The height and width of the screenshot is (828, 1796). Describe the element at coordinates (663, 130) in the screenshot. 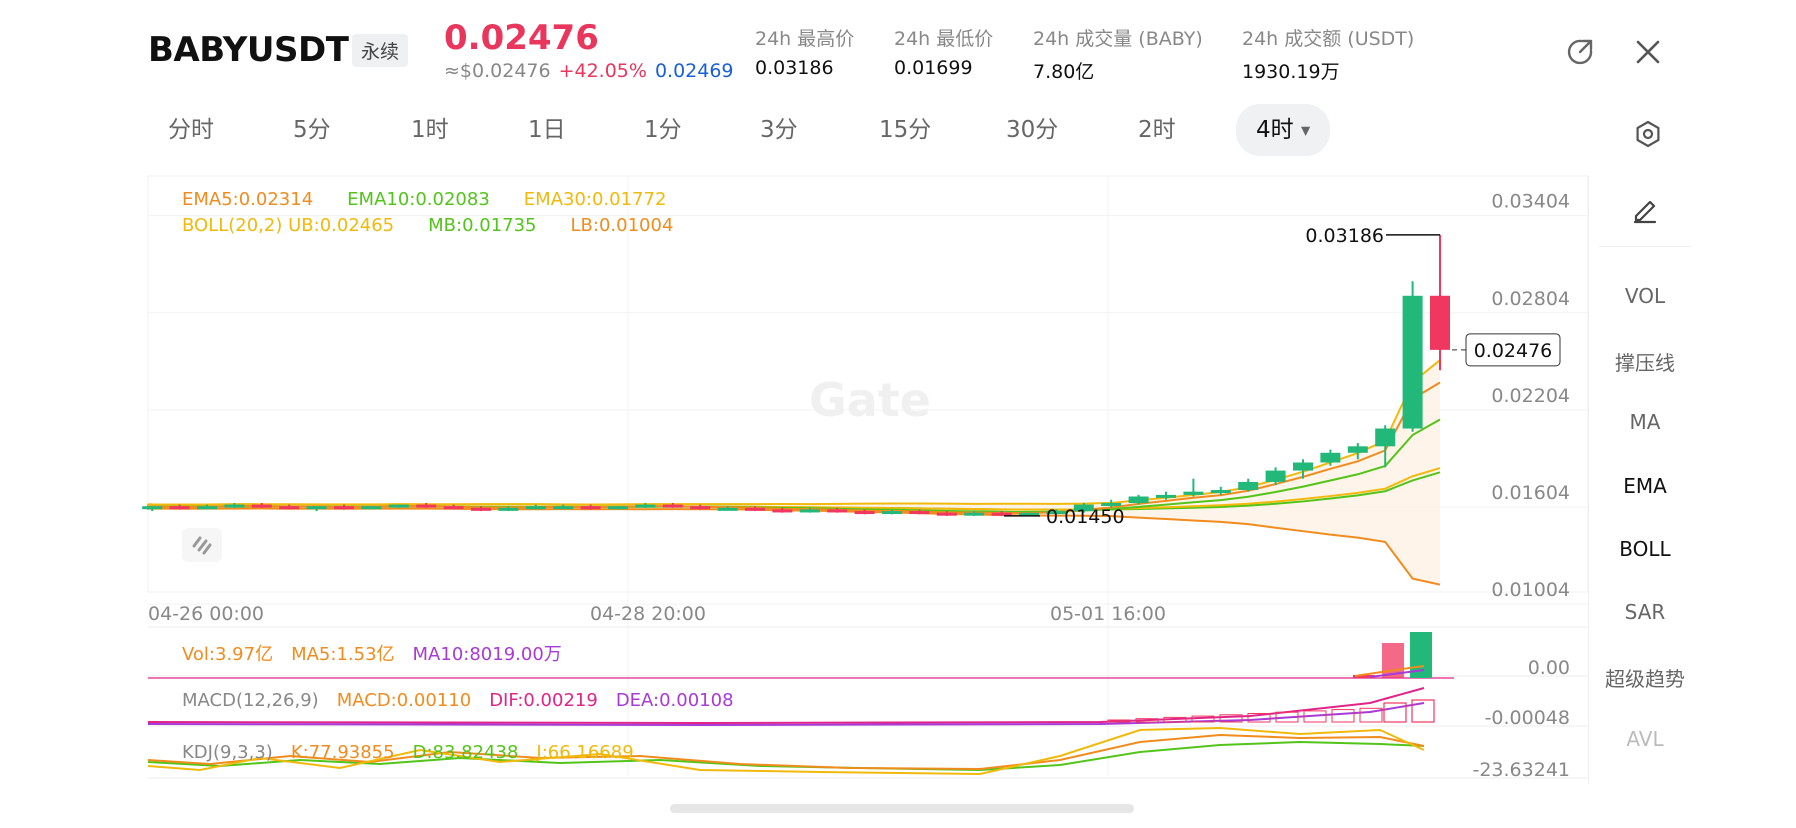

I see `tab-interval: 1分` at that location.